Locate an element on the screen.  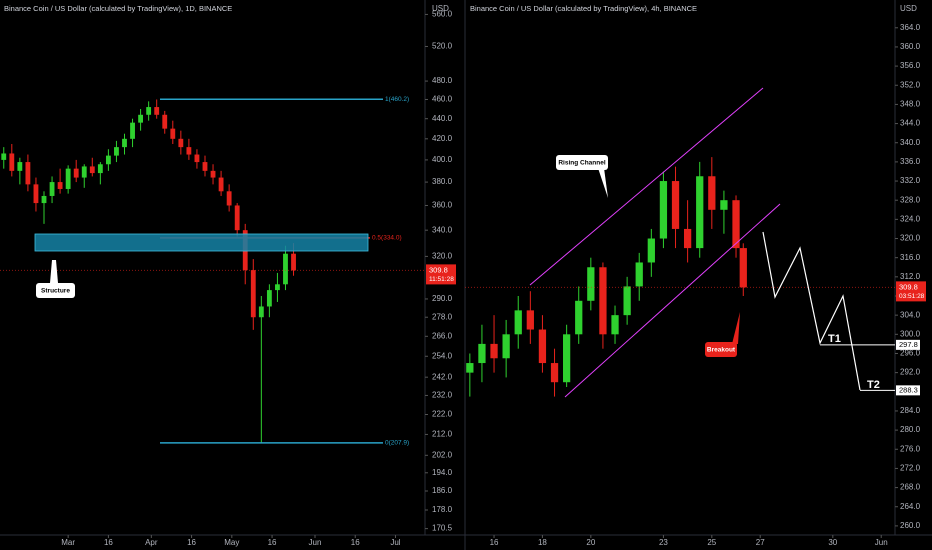
y-tick-label: 332.0 is located at coordinates (910, 180).